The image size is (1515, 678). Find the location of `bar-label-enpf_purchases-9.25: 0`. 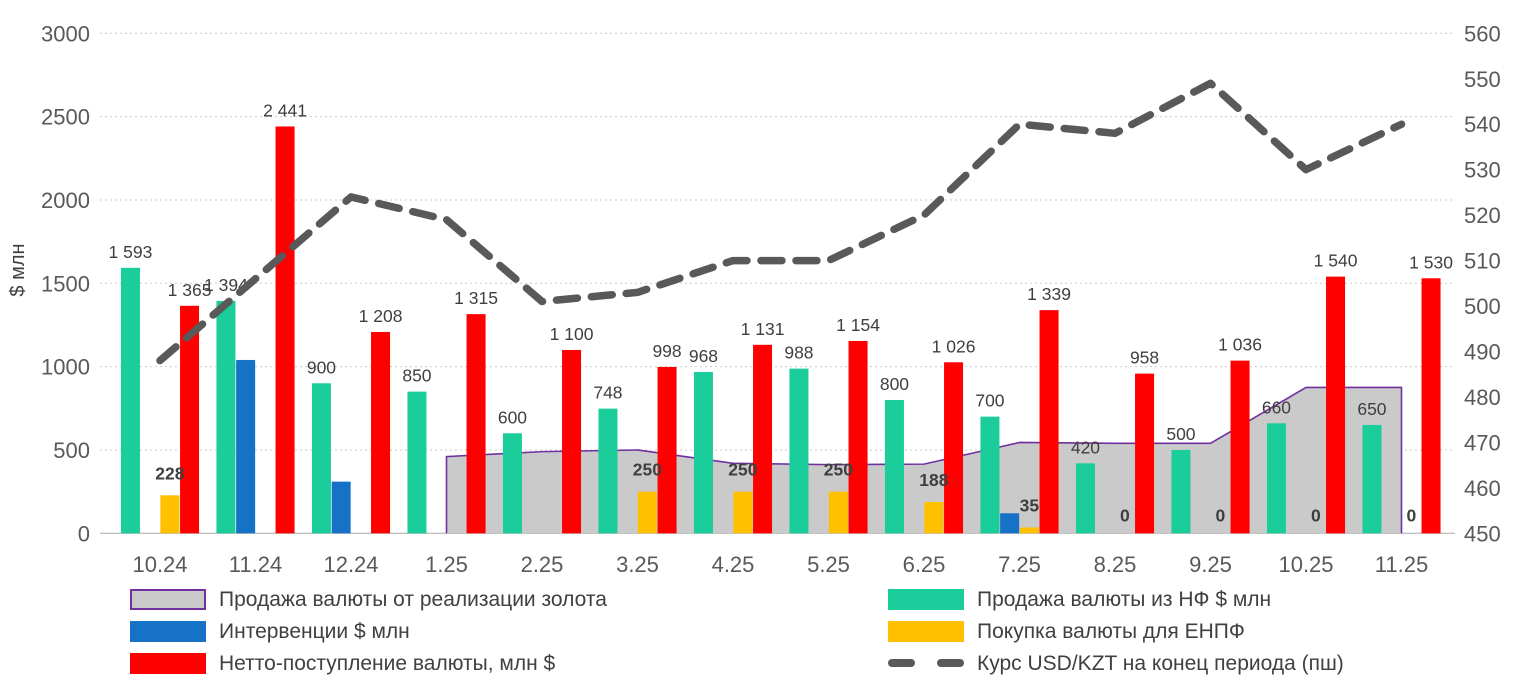

bar-label-enpf_purchases-9.25: 0 is located at coordinates (1220, 515).